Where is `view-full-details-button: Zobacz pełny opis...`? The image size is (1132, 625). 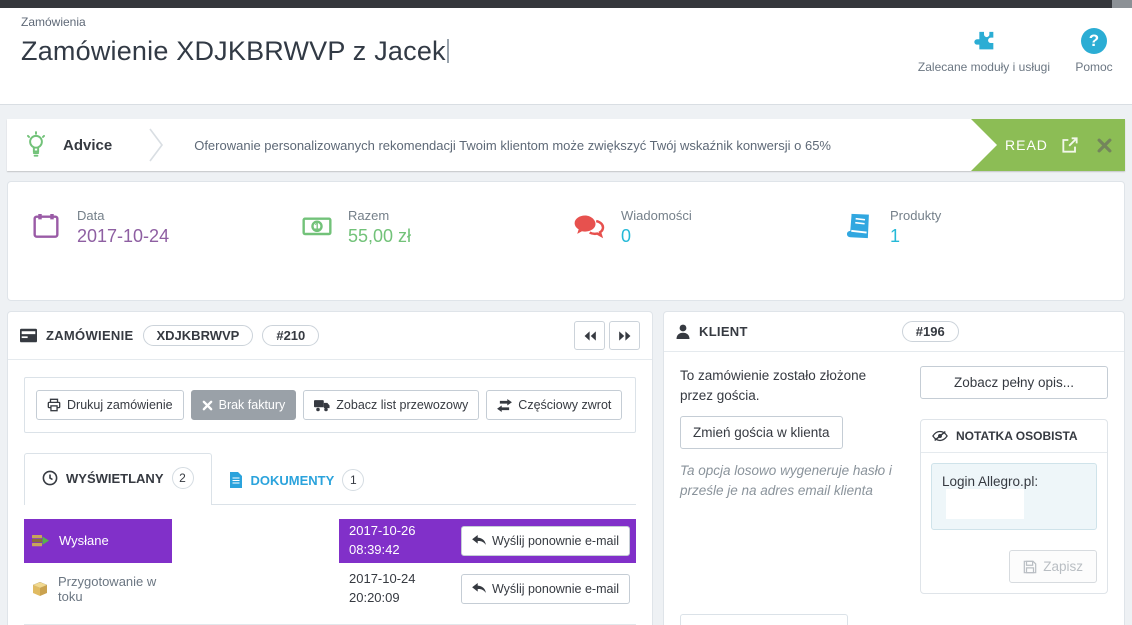
view-full-details-button: Zobacz pełny opis... is located at coordinates (1014, 382).